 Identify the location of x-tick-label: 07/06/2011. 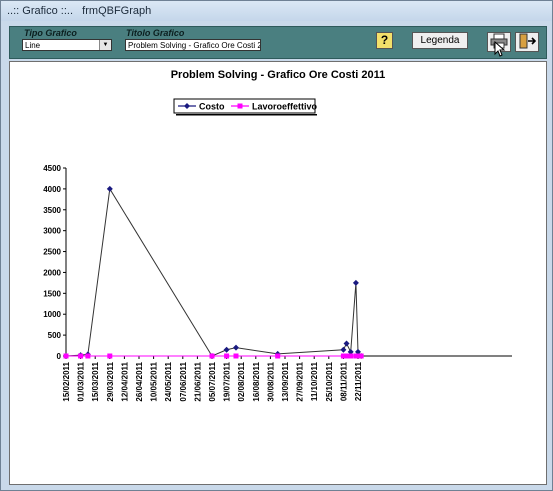
(183, 381).